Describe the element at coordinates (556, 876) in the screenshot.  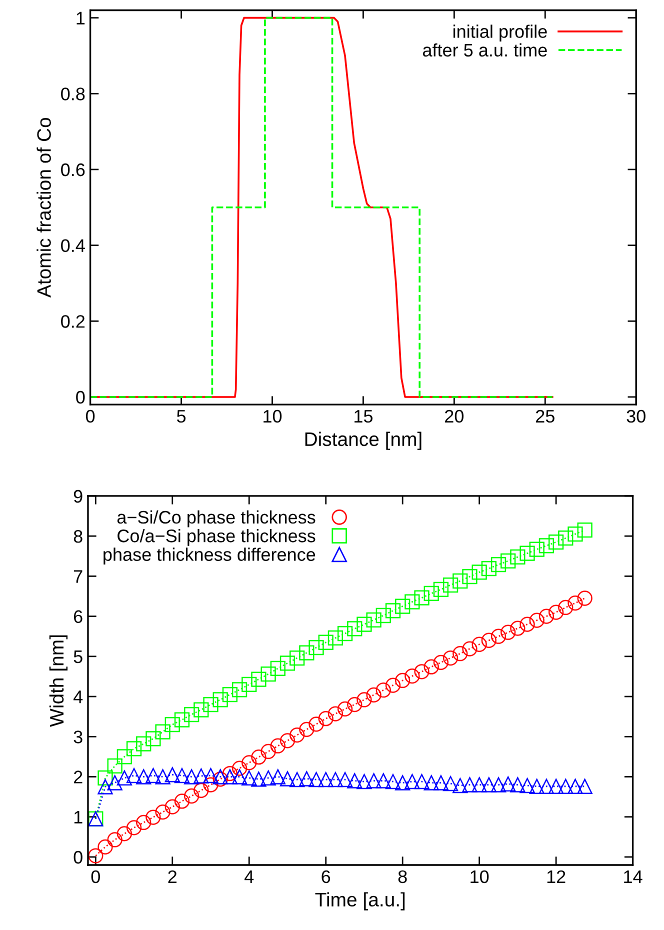
I see `x-tick-label: 12` at that location.